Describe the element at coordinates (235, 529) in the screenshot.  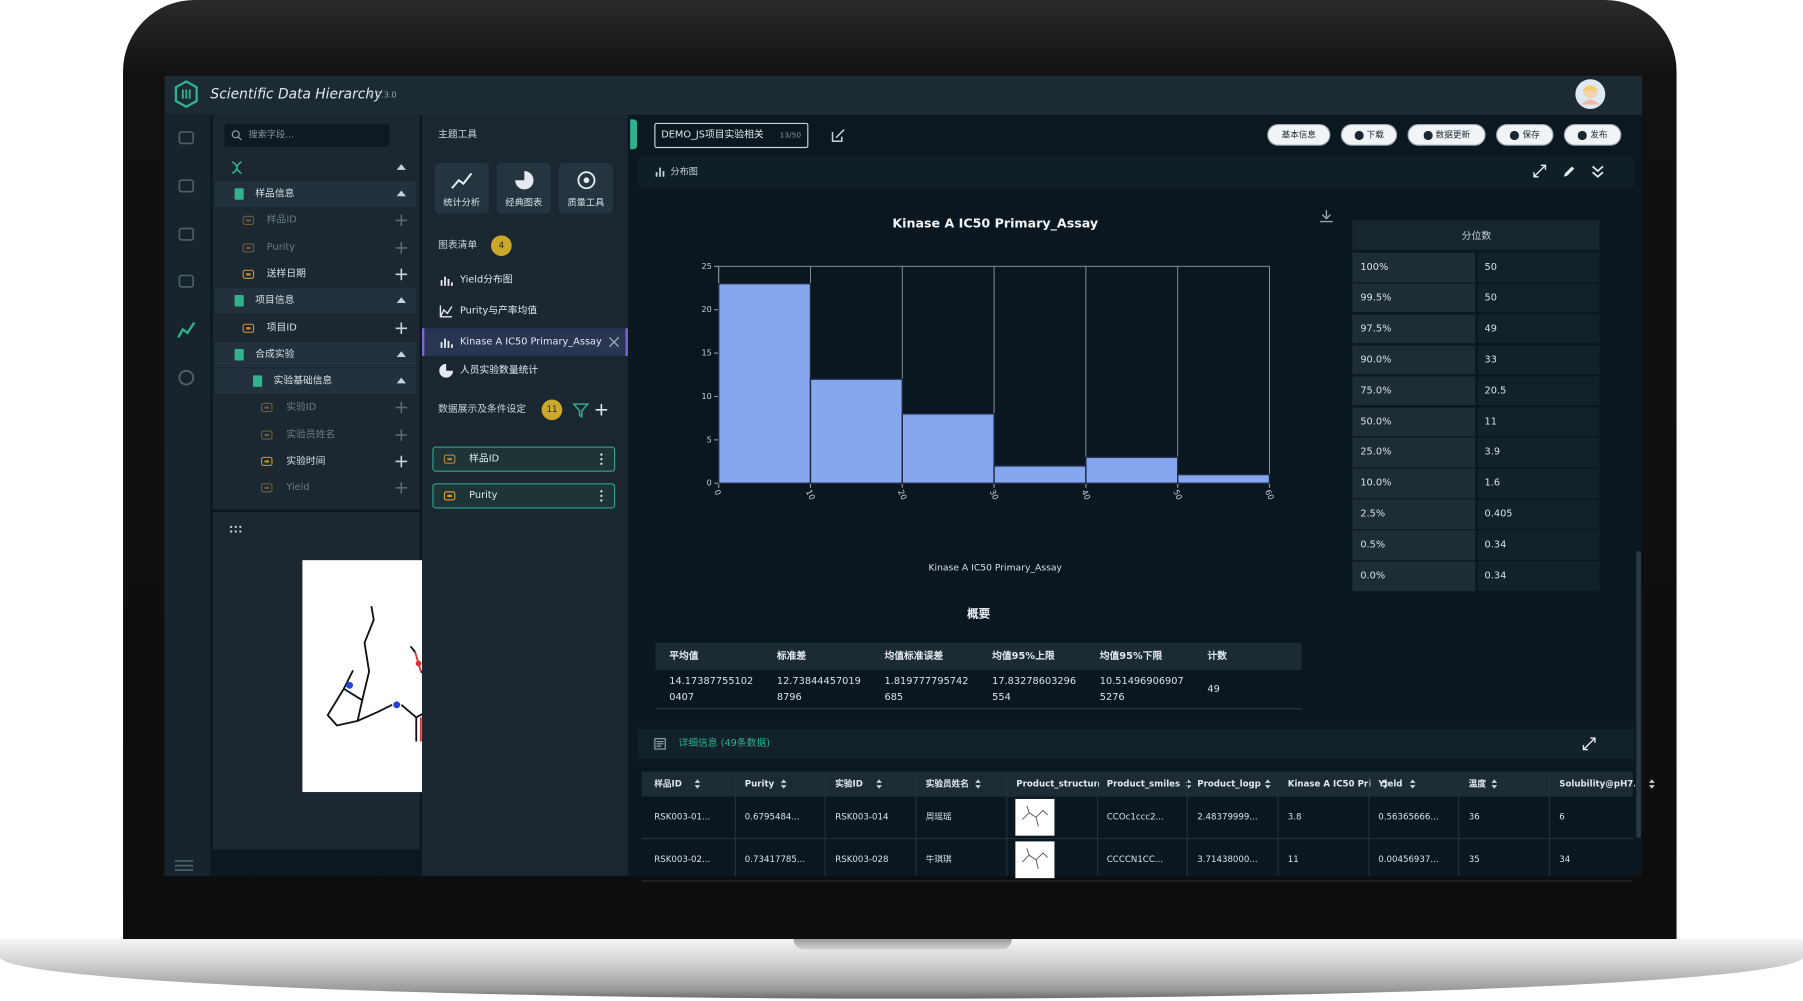
I see `panel-grip` at that location.